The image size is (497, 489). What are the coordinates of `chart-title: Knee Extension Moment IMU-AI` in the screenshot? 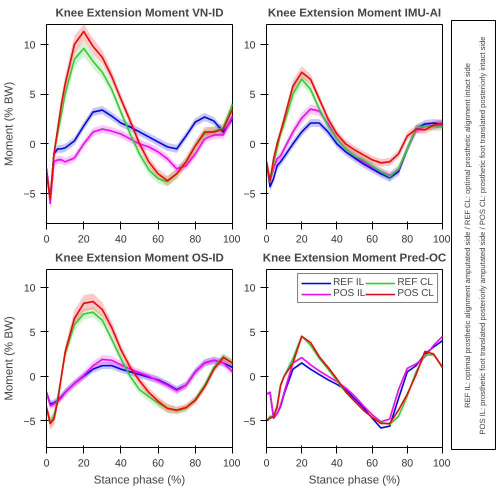 It's located at (355, 14).